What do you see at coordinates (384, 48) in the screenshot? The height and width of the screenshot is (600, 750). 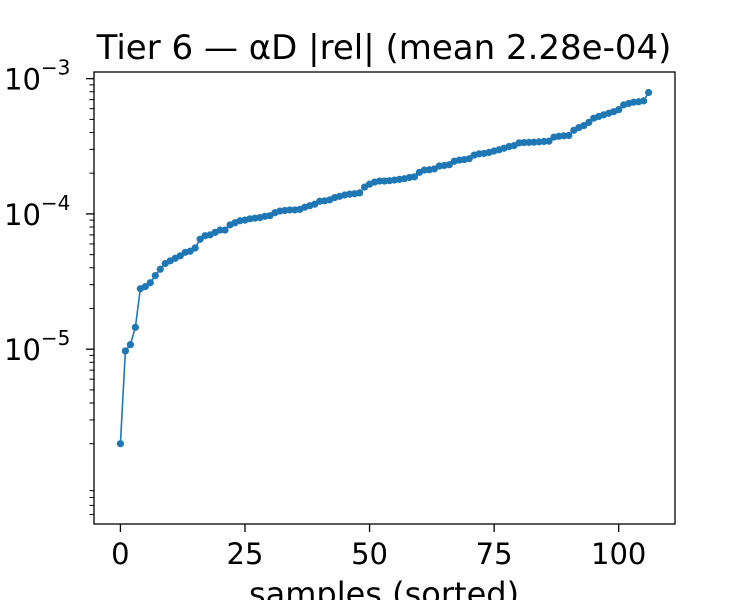 I see `chart-title: Tier 6 — αD |rel| (mean 2.28e-04)` at bounding box center [384, 48].